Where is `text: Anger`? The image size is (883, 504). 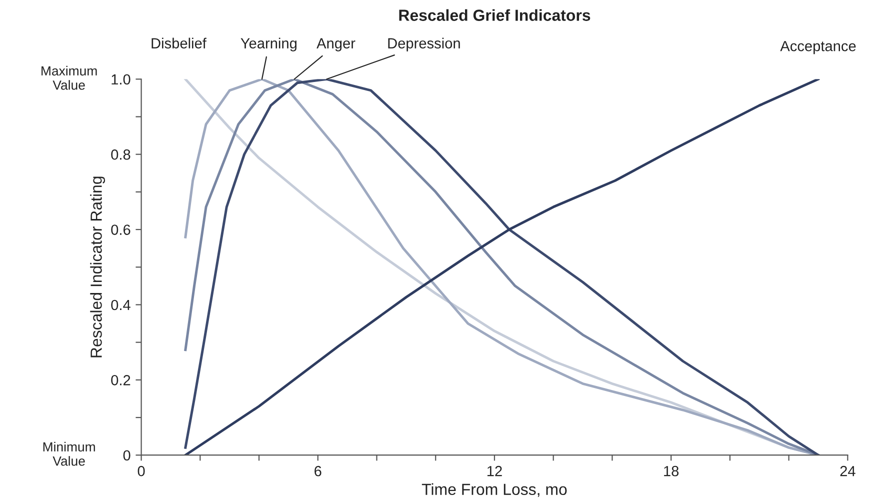
text: Anger is located at coordinates (336, 45).